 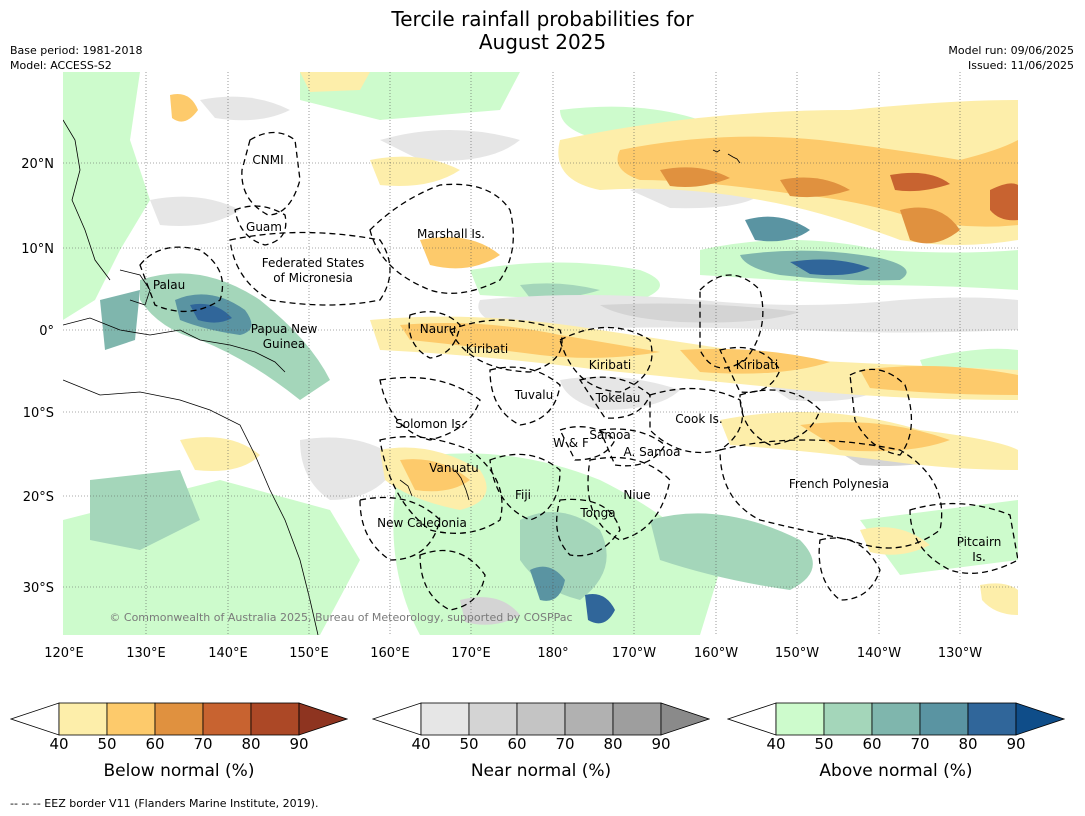 I want to click on lon-tick-label: 160°E, so click(x=390, y=653).